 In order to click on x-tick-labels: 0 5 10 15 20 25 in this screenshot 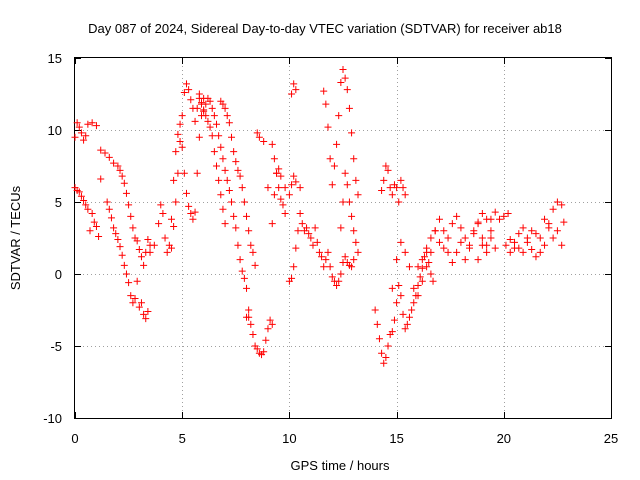, I will do `click(344, 438)`.